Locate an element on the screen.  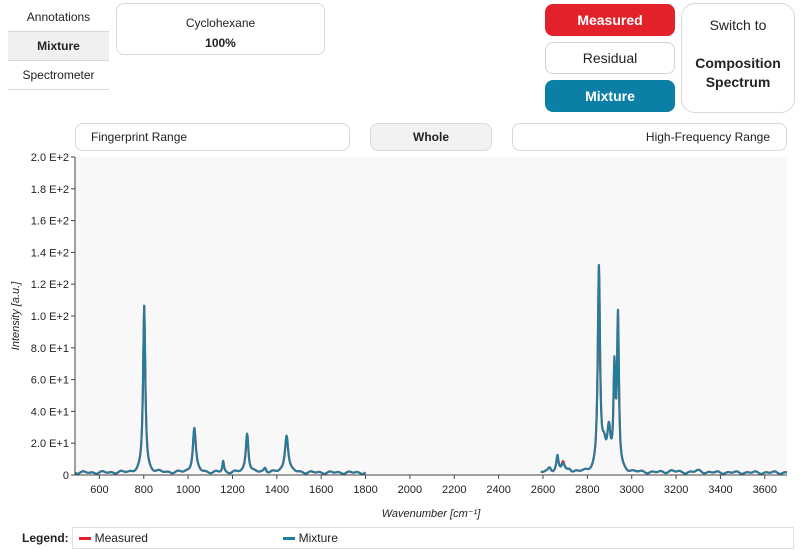
legend-label-measured: Measured is located at coordinates (121, 538).